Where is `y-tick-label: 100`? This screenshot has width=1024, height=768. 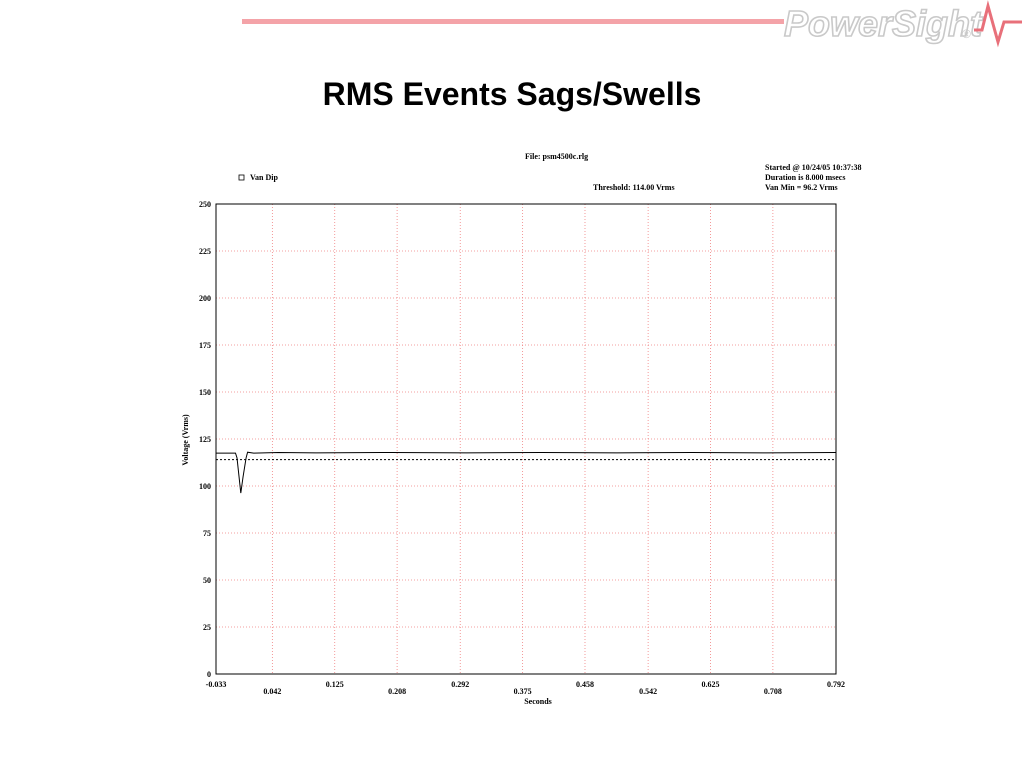 y-tick-label: 100 is located at coordinates (205, 486).